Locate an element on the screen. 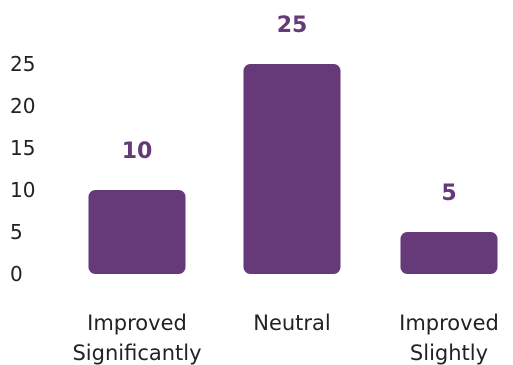  y-tick-label: 25 is located at coordinates (22, 64).